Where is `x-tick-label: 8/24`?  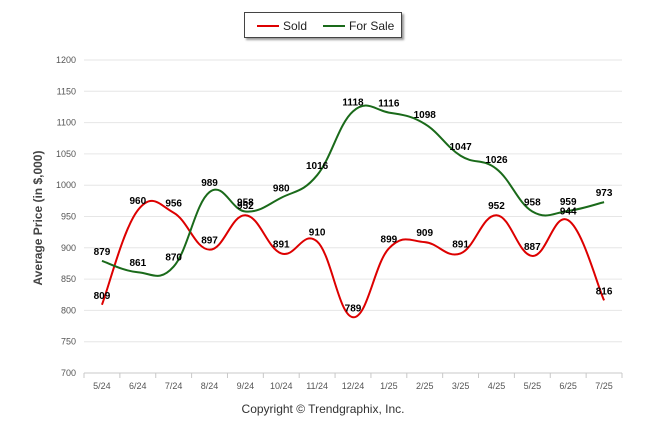
x-tick-label: 8/24 is located at coordinates (210, 386).